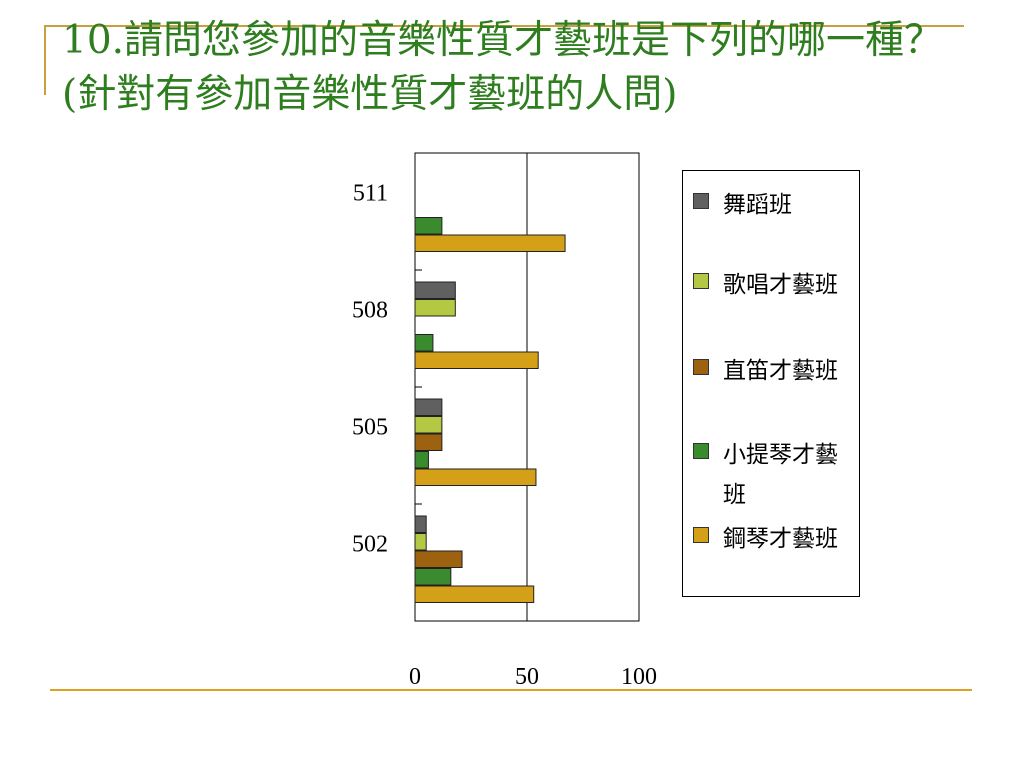 This screenshot has height=768, width=1024. I want to click on legend-label: 歌唱才藝班, so click(780, 285).